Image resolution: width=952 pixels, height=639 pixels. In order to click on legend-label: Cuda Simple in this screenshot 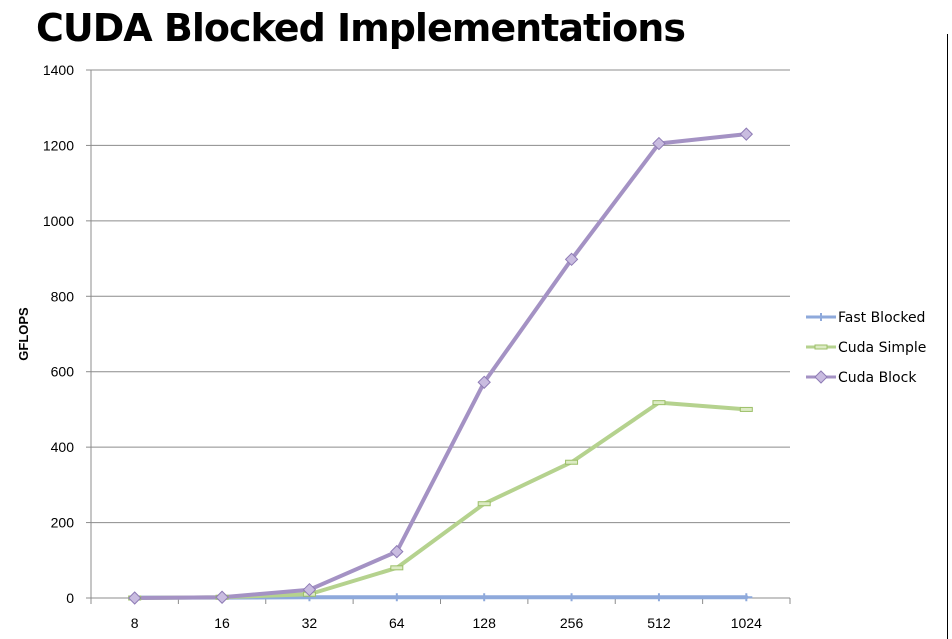, I will do `click(882, 348)`.